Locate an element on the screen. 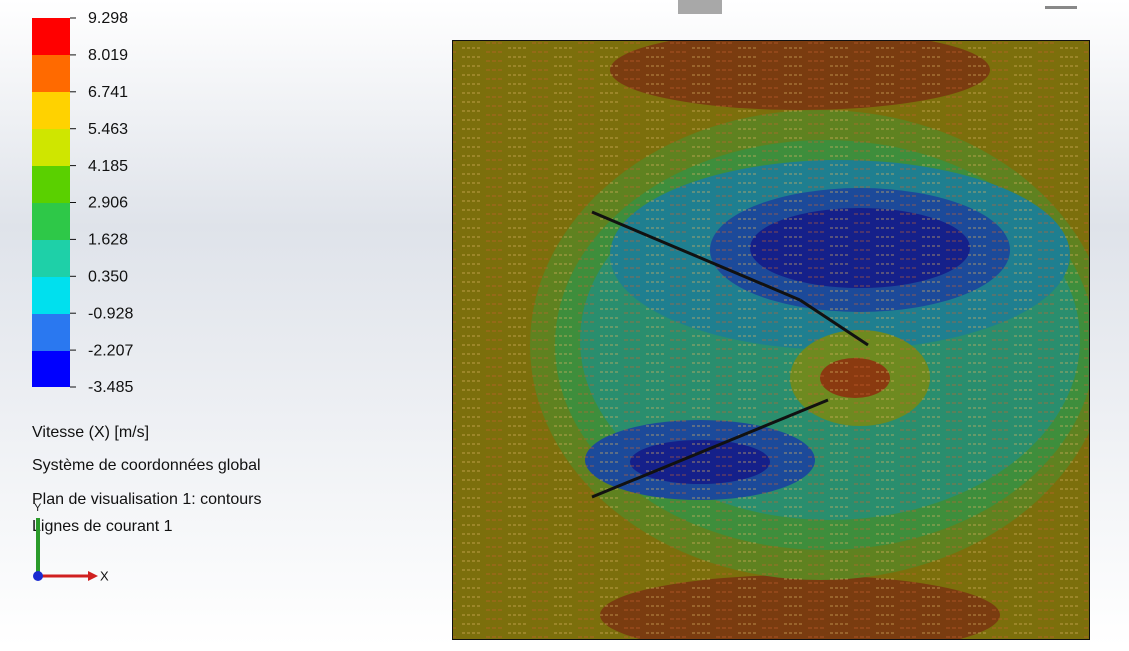  triad-y-label: Y is located at coordinates (38, 508).